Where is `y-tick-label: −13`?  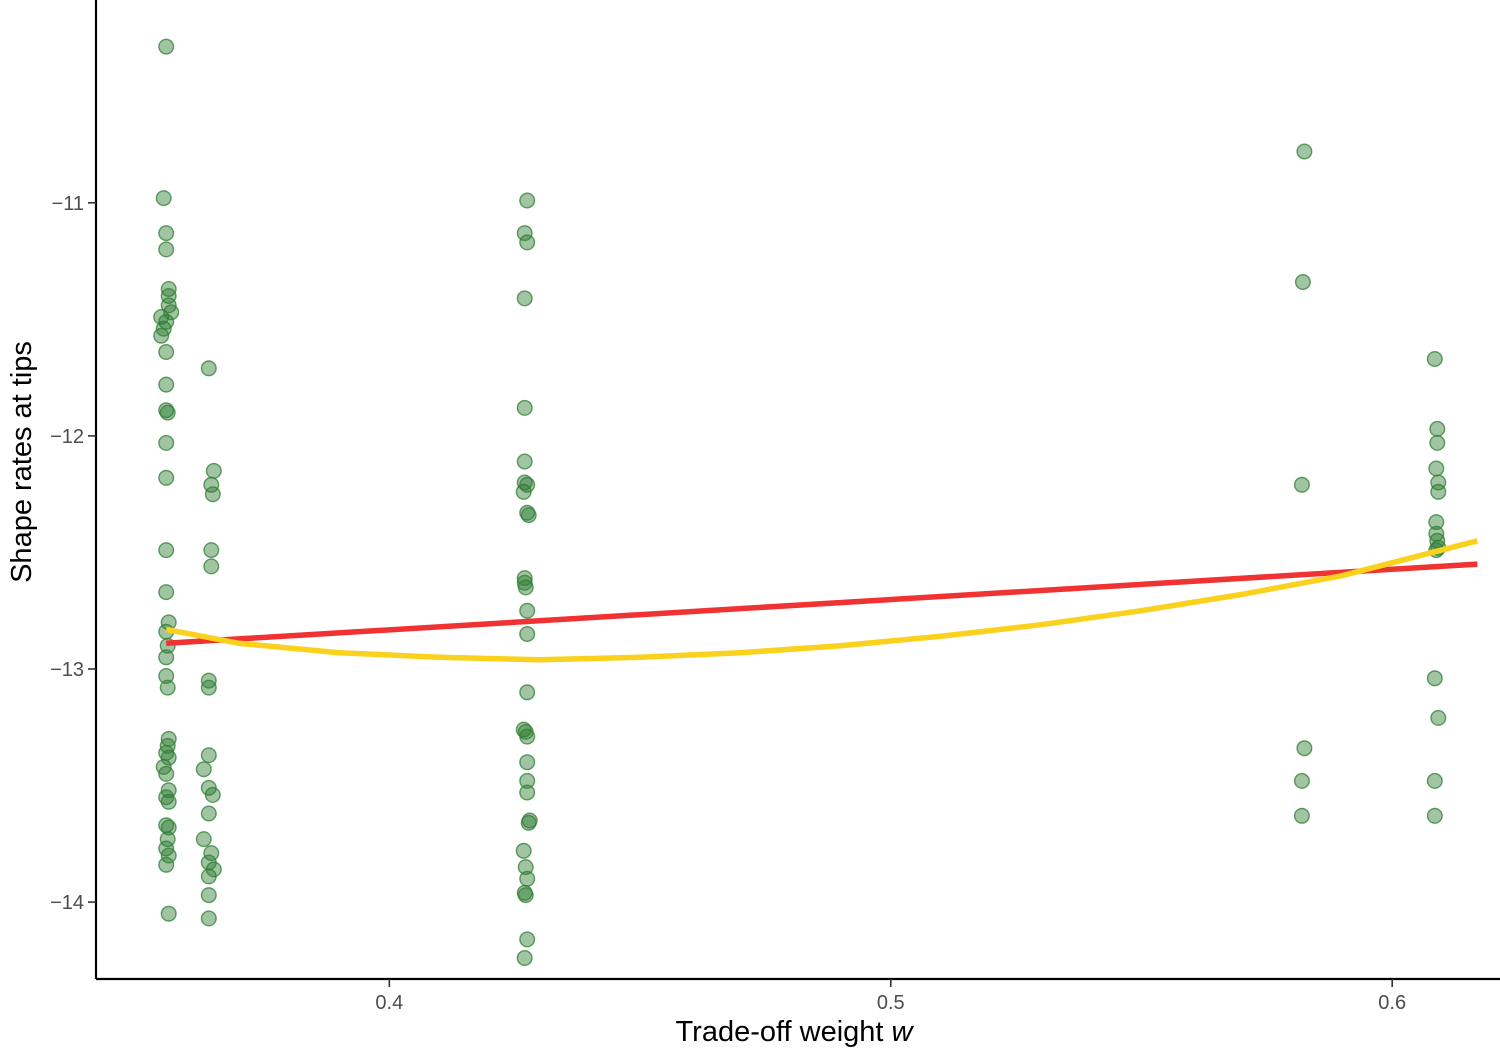 y-tick-label: −13 is located at coordinates (67, 670).